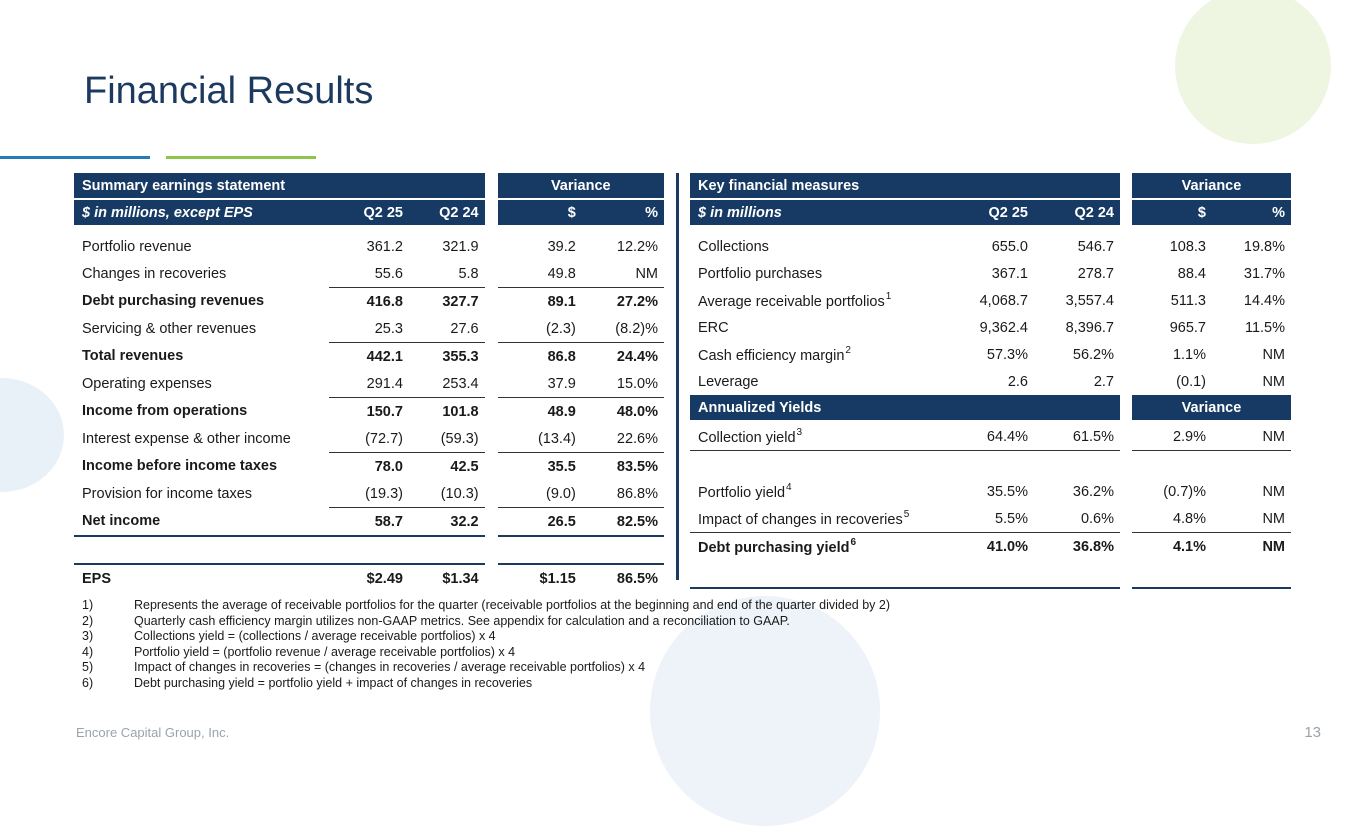 This screenshot has height=826, width=1365. What do you see at coordinates (1264, 273) in the screenshot?
I see `cell-var-pct: 31.7%` at bounding box center [1264, 273].